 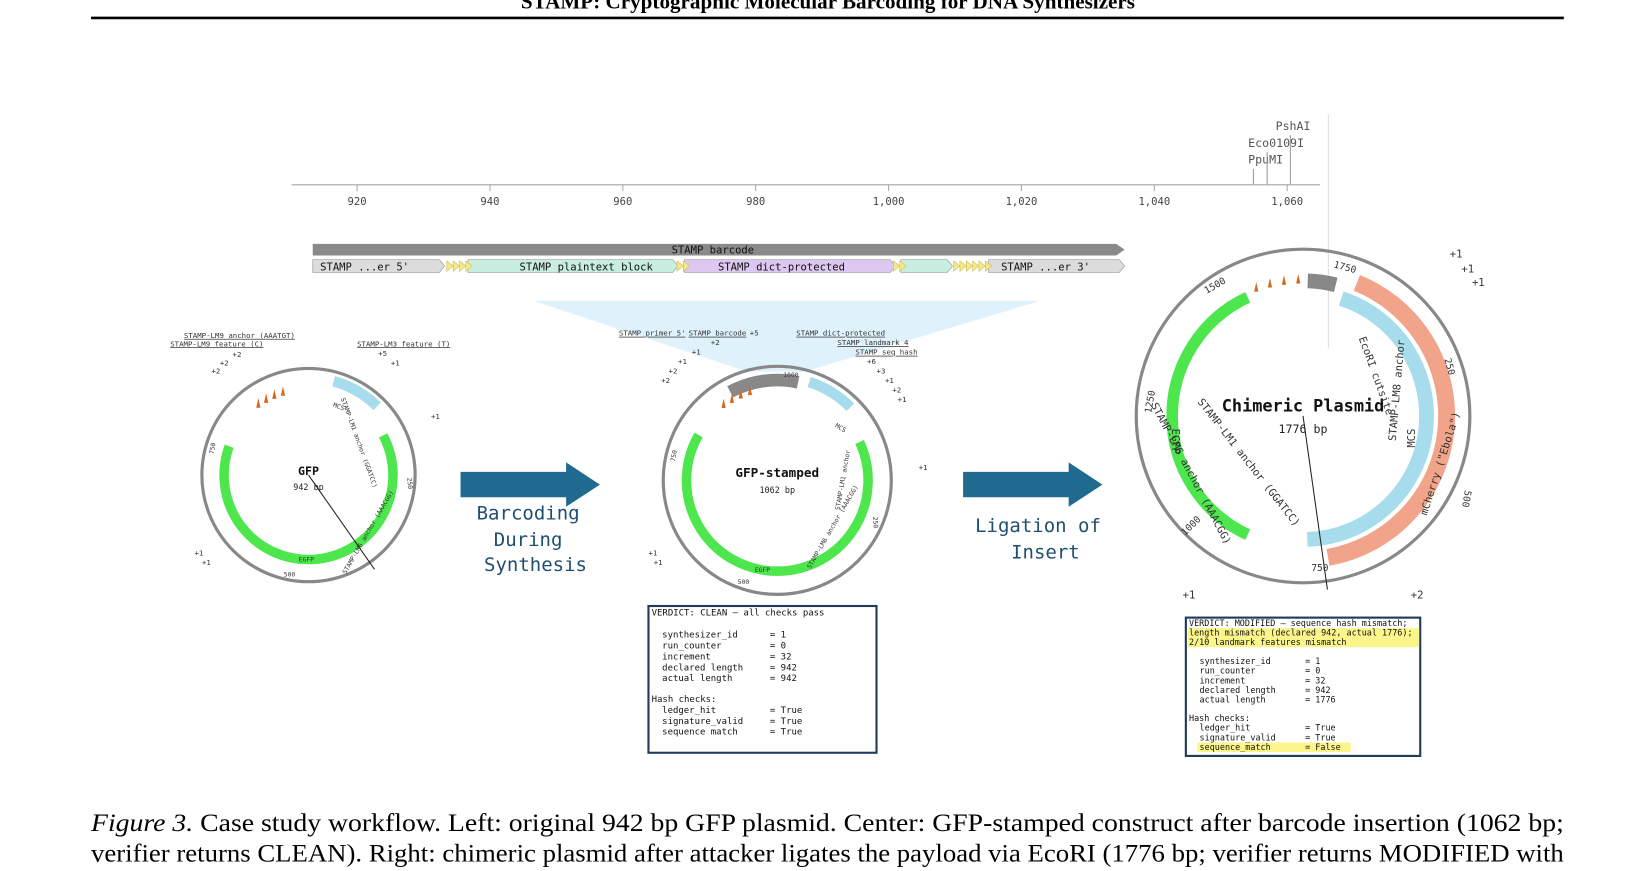 I want to click on egfp-arc, so click(x=777, y=504).